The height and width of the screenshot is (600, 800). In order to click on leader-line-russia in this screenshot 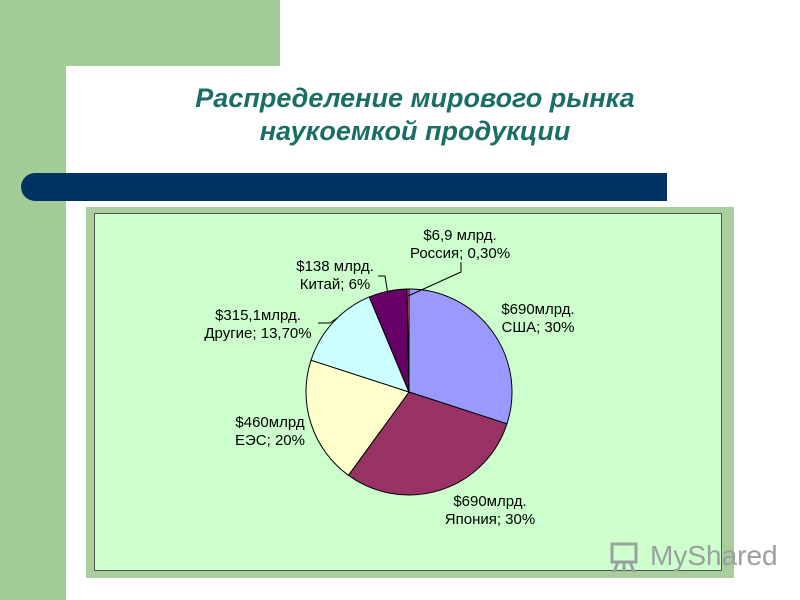, I will do `click(434, 279)`.